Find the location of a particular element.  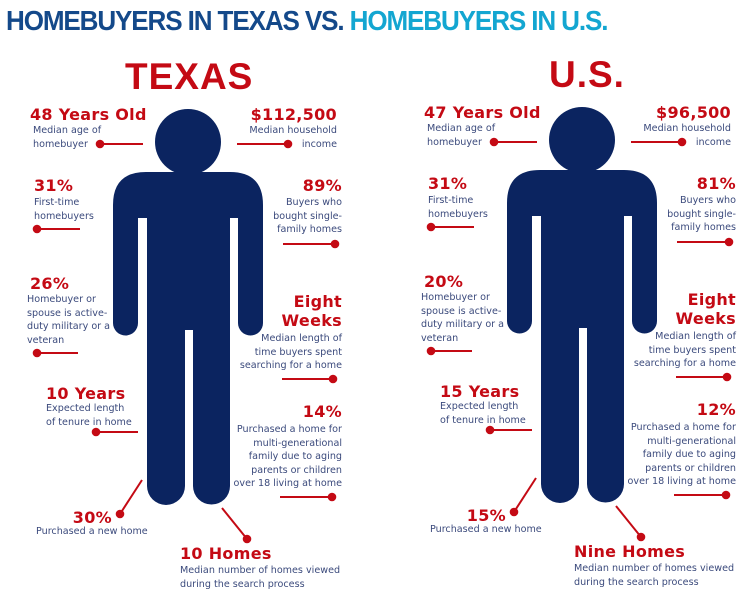

multigen-value: 14% is located at coordinates (322, 411).